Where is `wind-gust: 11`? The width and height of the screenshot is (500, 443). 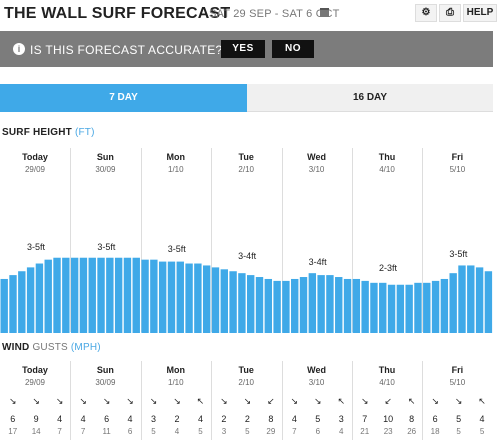
wind-gust: 11 is located at coordinates (106, 431).